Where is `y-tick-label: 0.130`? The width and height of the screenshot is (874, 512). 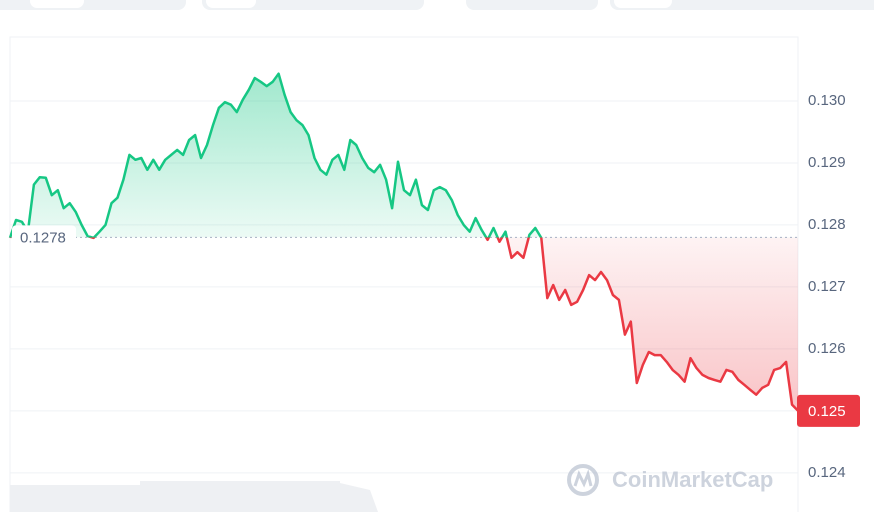
y-tick-label: 0.130 is located at coordinates (827, 100).